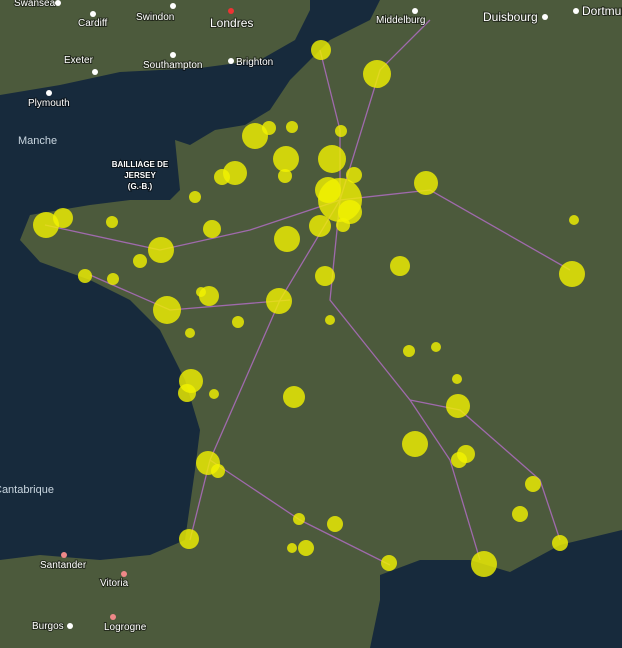  Describe the element at coordinates (140, 164) in the screenshot. I see `region-label: BAILLIAGE DE` at that location.